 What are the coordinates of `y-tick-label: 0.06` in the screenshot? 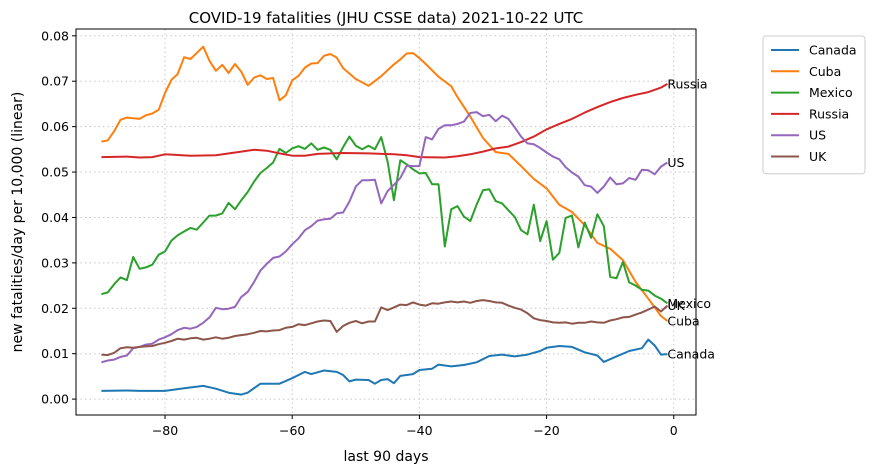 It's located at (55, 126).